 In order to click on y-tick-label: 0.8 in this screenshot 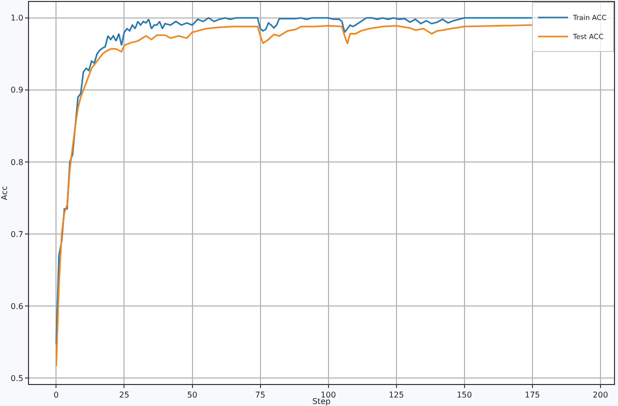, I will do `click(17, 162)`.